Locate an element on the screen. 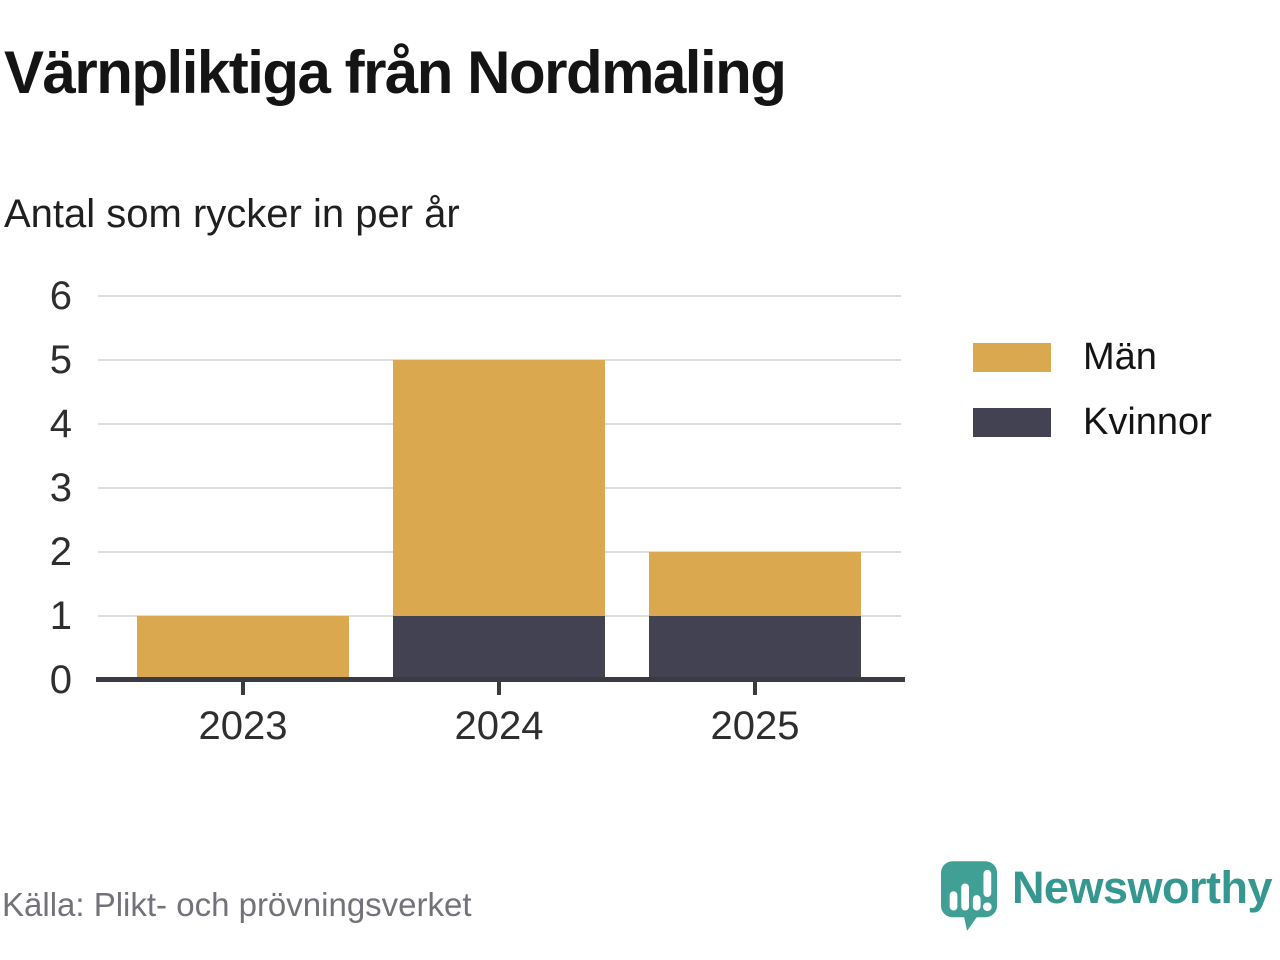 This screenshot has width=1280, height=960. bar-column-2025: 2025 is located at coordinates (755, 522).